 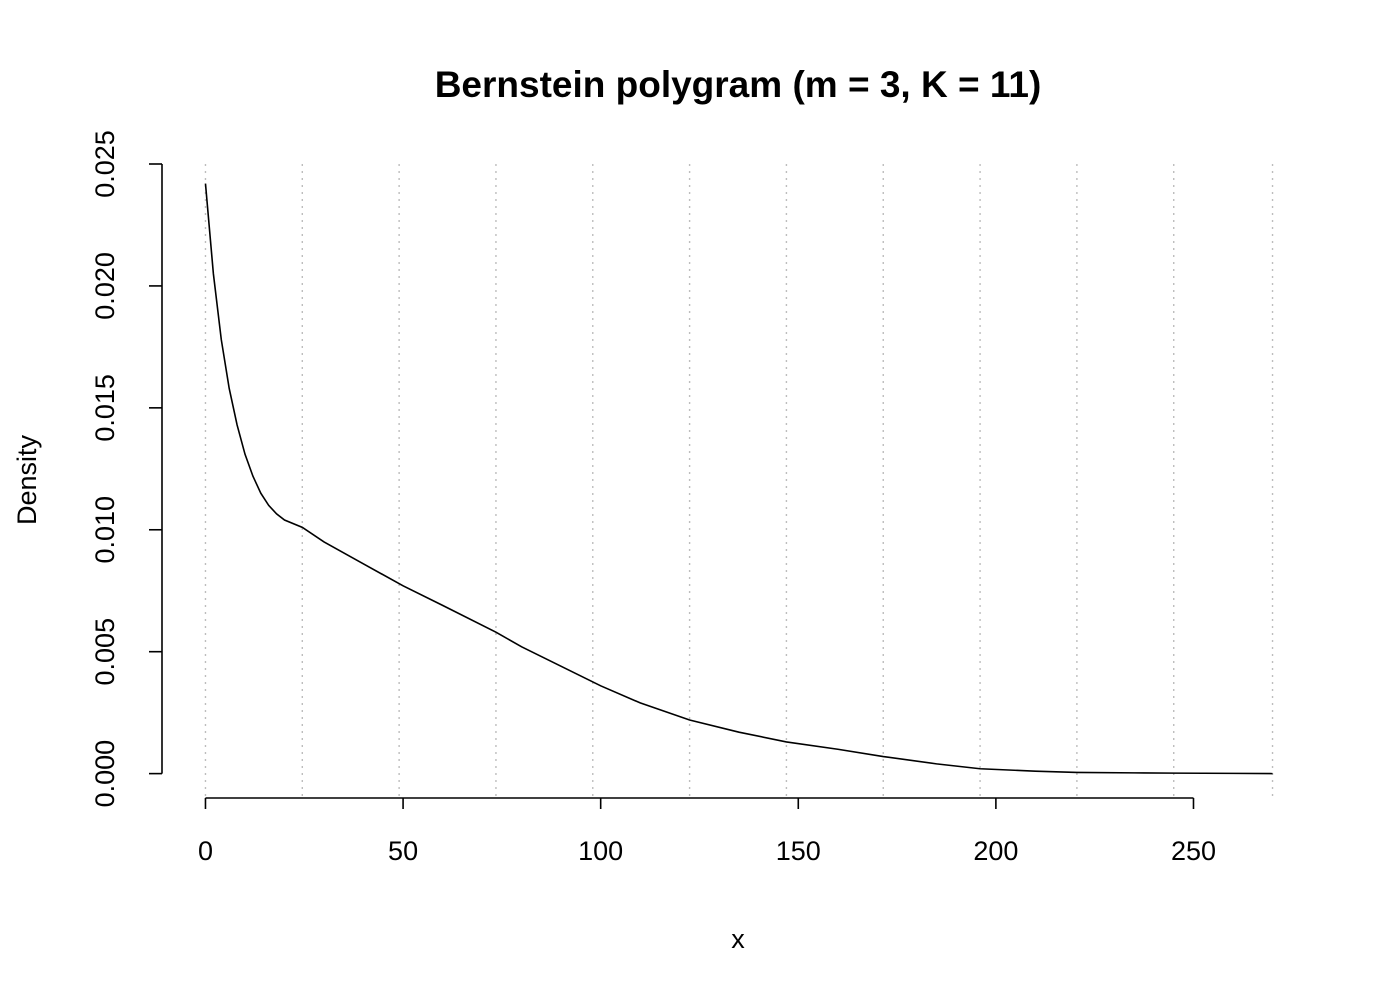 What do you see at coordinates (105, 652) in the screenshot?
I see `y-tick-label-1: 0.005` at bounding box center [105, 652].